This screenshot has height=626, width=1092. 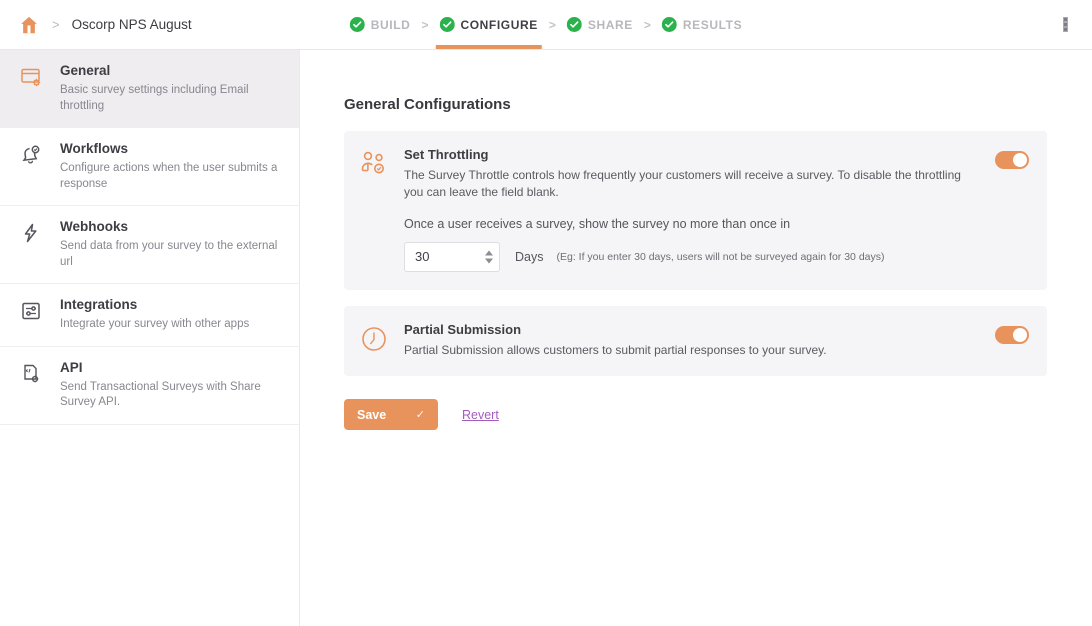 What do you see at coordinates (1012, 160) in the screenshot?
I see `throttling-toggle` at bounding box center [1012, 160].